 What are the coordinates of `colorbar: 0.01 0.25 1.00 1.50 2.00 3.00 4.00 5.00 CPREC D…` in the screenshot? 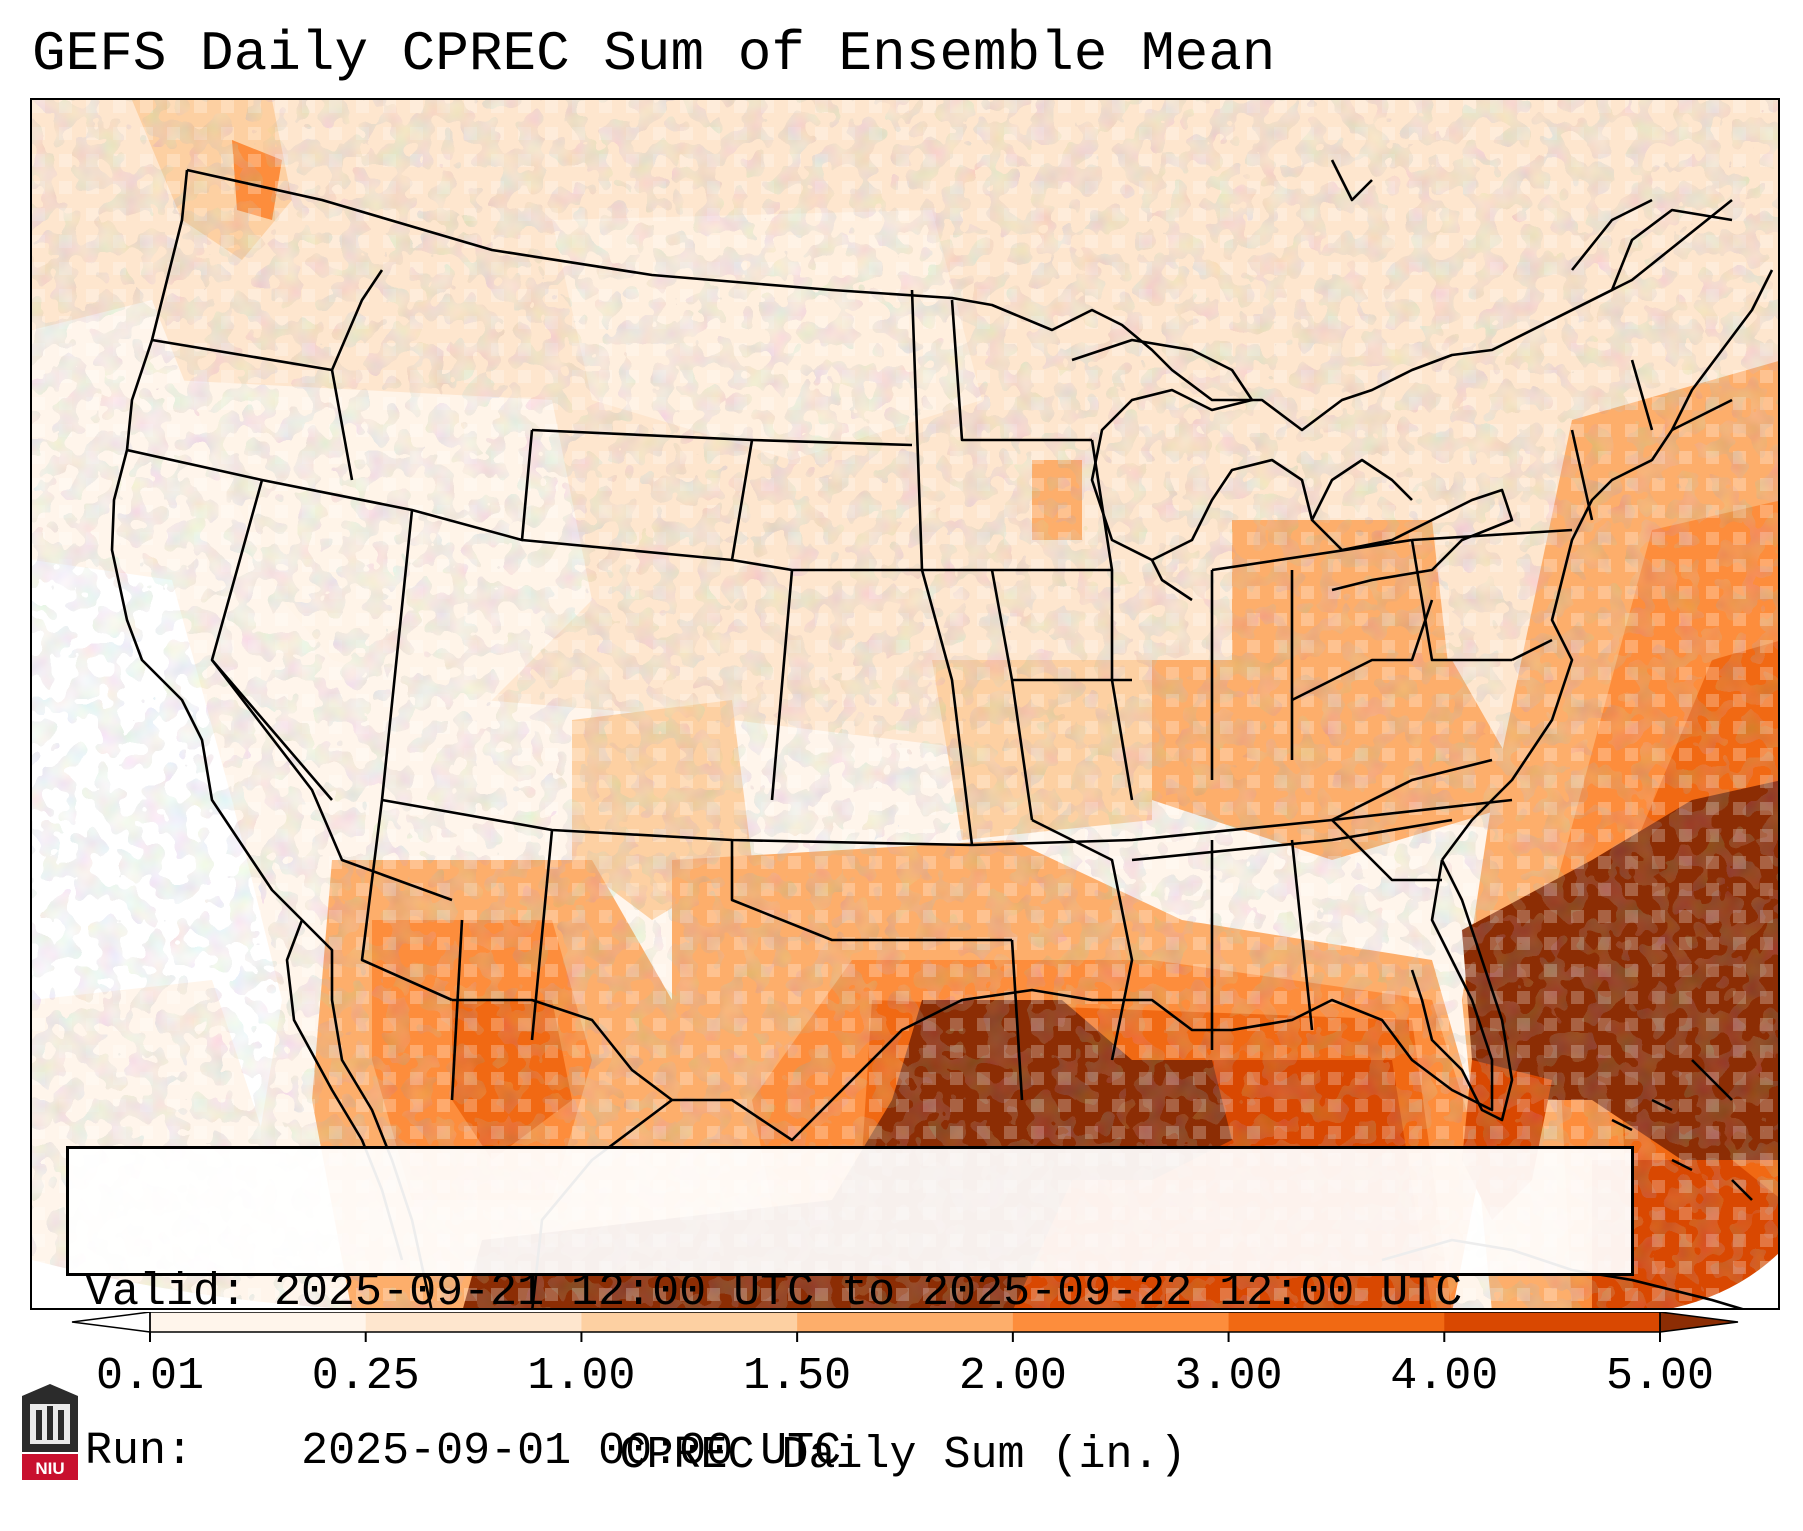 It's located at (905, 1396).